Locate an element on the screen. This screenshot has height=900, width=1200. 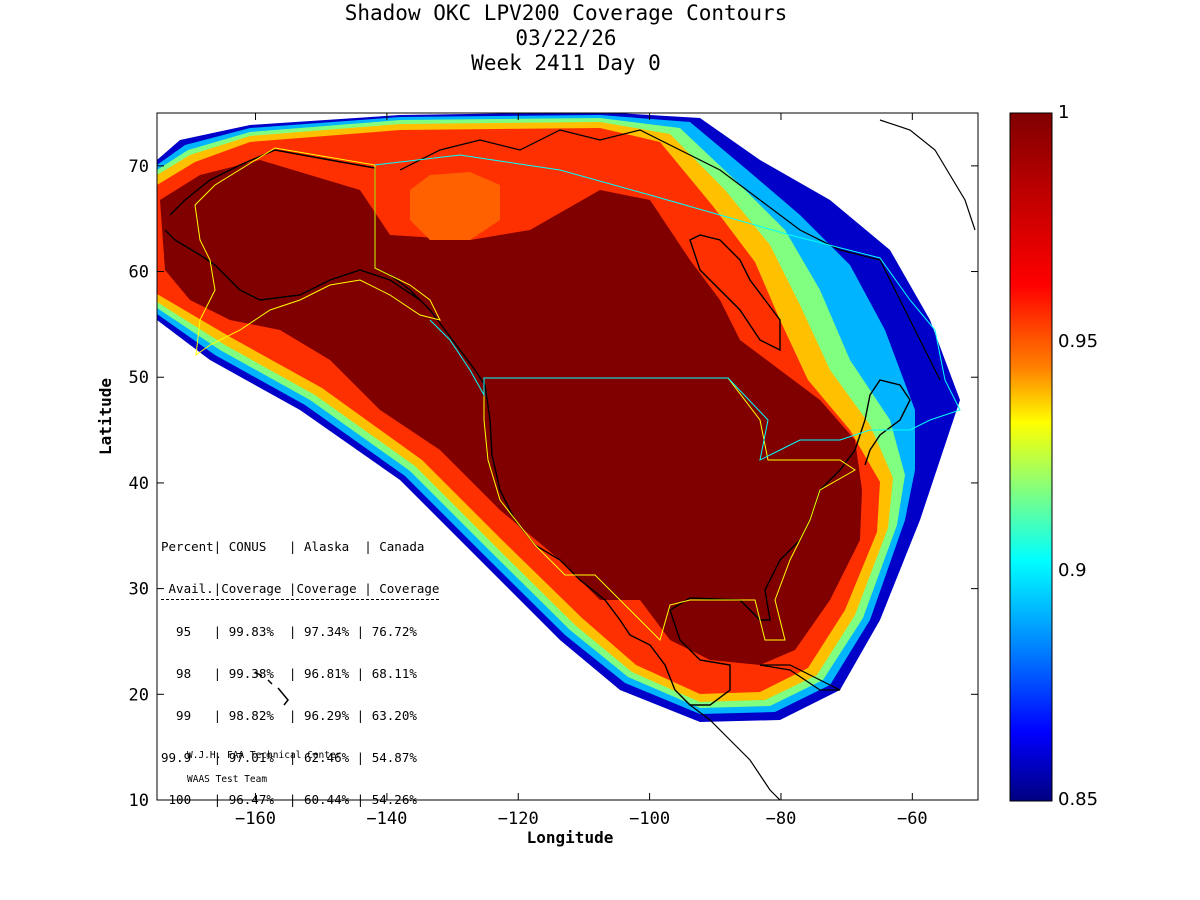
x-tick-label: −160 is located at coordinates (255, 819).